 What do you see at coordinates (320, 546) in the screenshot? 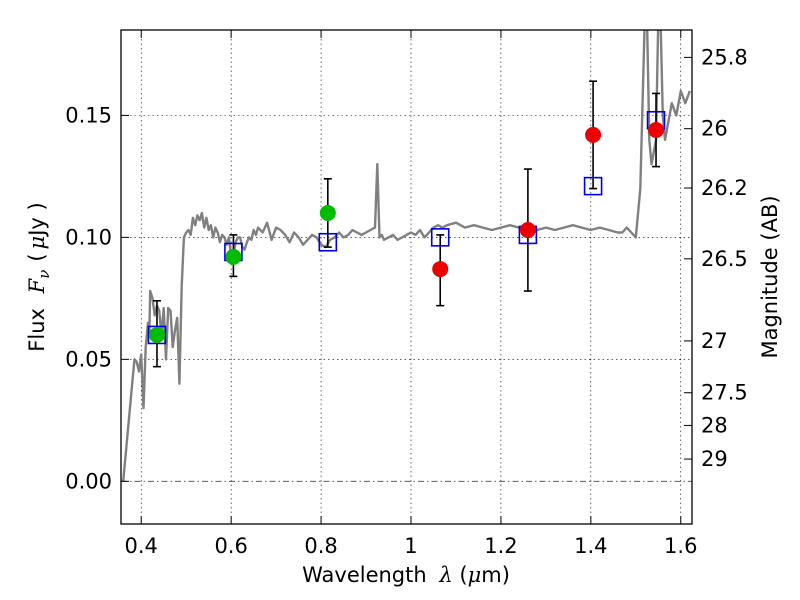
I see `x-tick-label: 0.8` at bounding box center [320, 546].